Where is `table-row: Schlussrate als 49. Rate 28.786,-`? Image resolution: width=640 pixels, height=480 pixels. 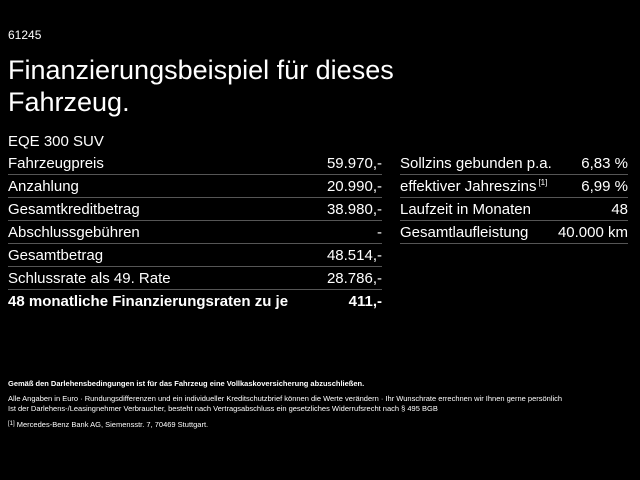 table-row: Schlussrate als 49. Rate 28.786,- is located at coordinates (195, 278).